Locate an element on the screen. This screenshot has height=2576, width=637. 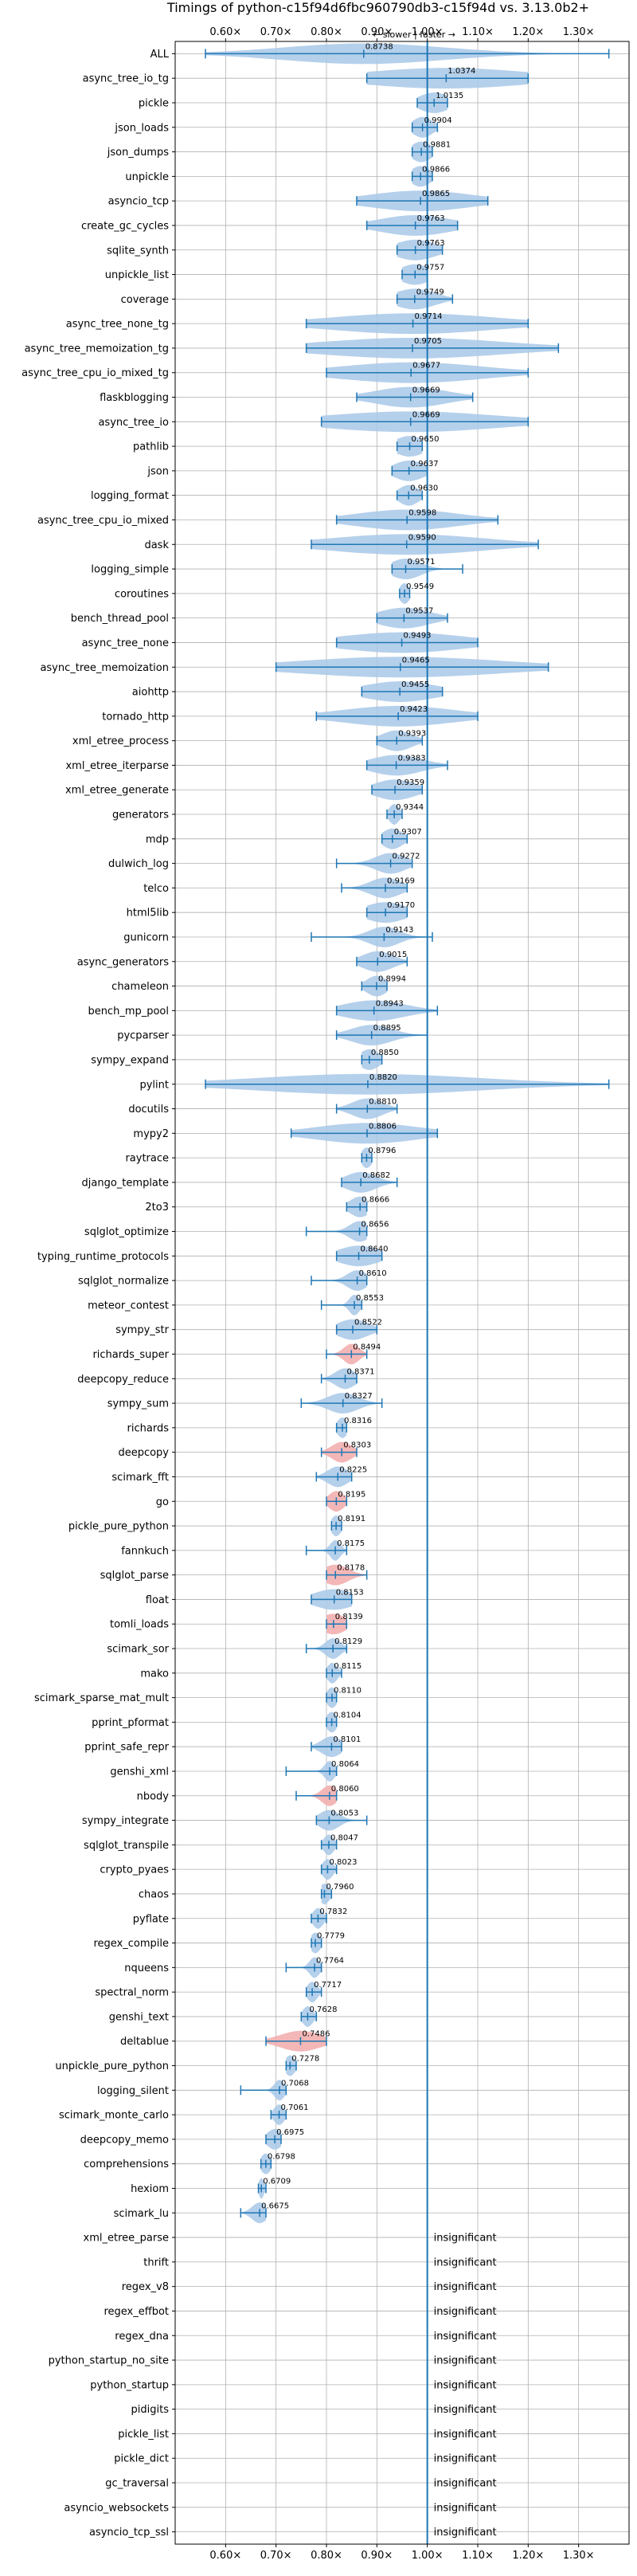
x-tick-label-bottom: 1.10× is located at coordinates (478, 2556).